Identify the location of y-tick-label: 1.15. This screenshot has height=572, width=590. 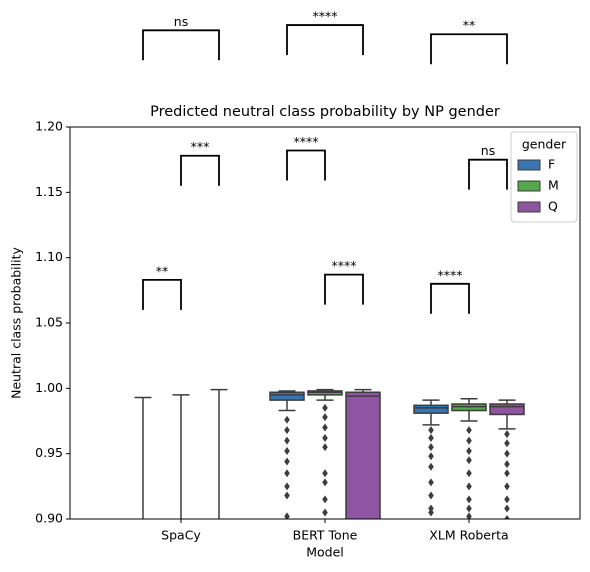
(49, 191).